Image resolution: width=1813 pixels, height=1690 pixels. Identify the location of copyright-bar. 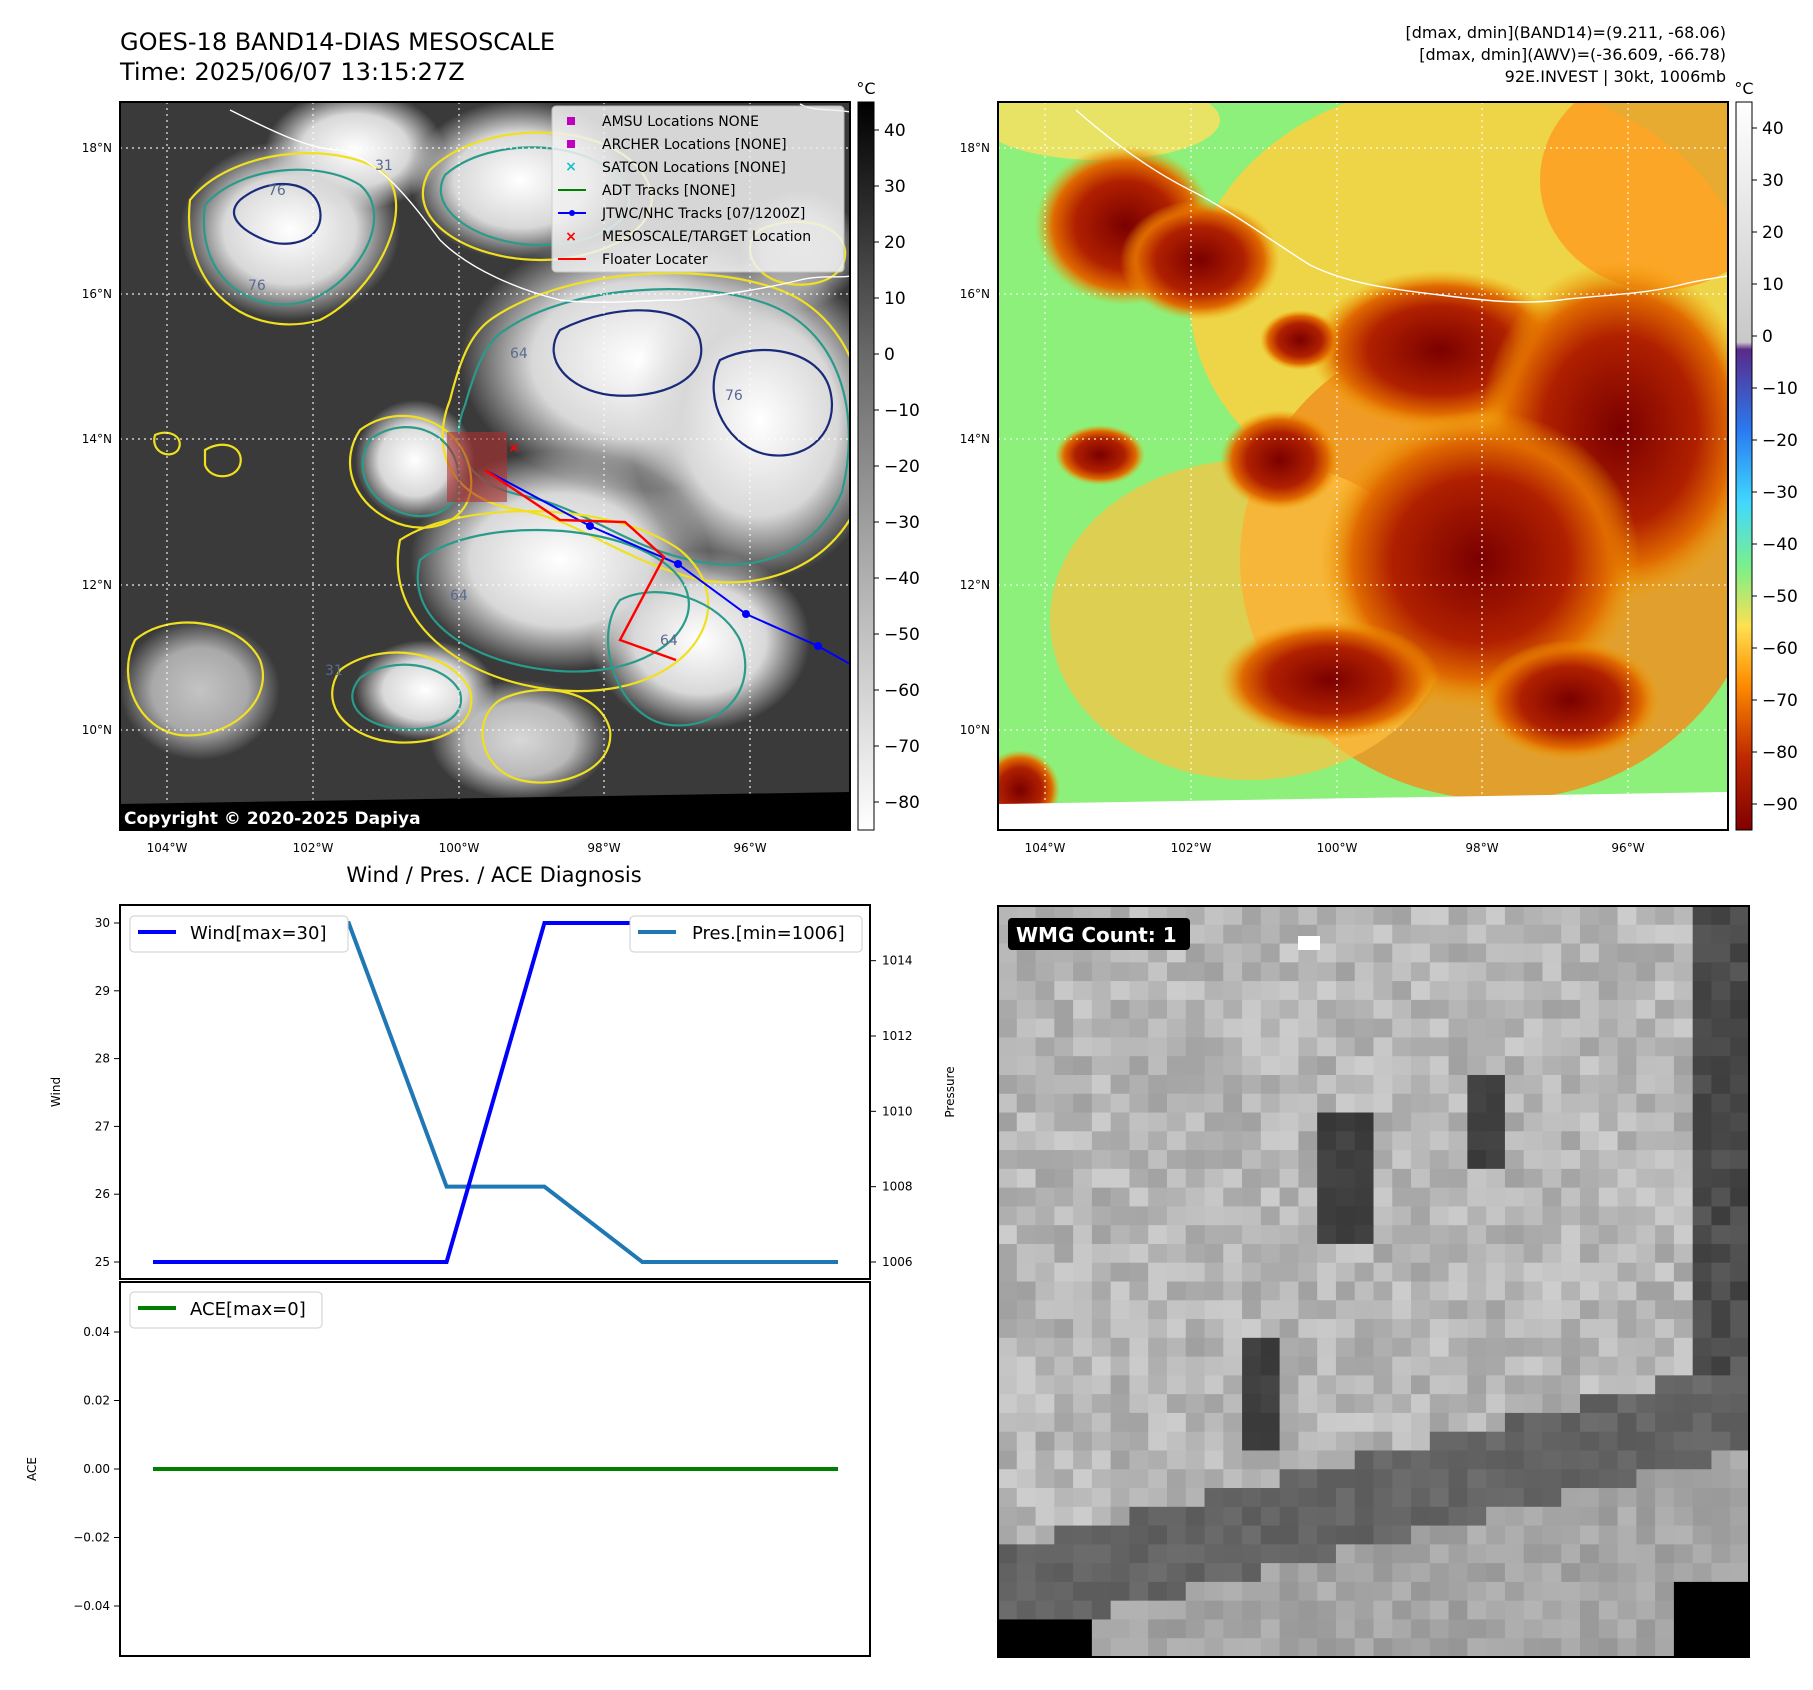
(485, 811).